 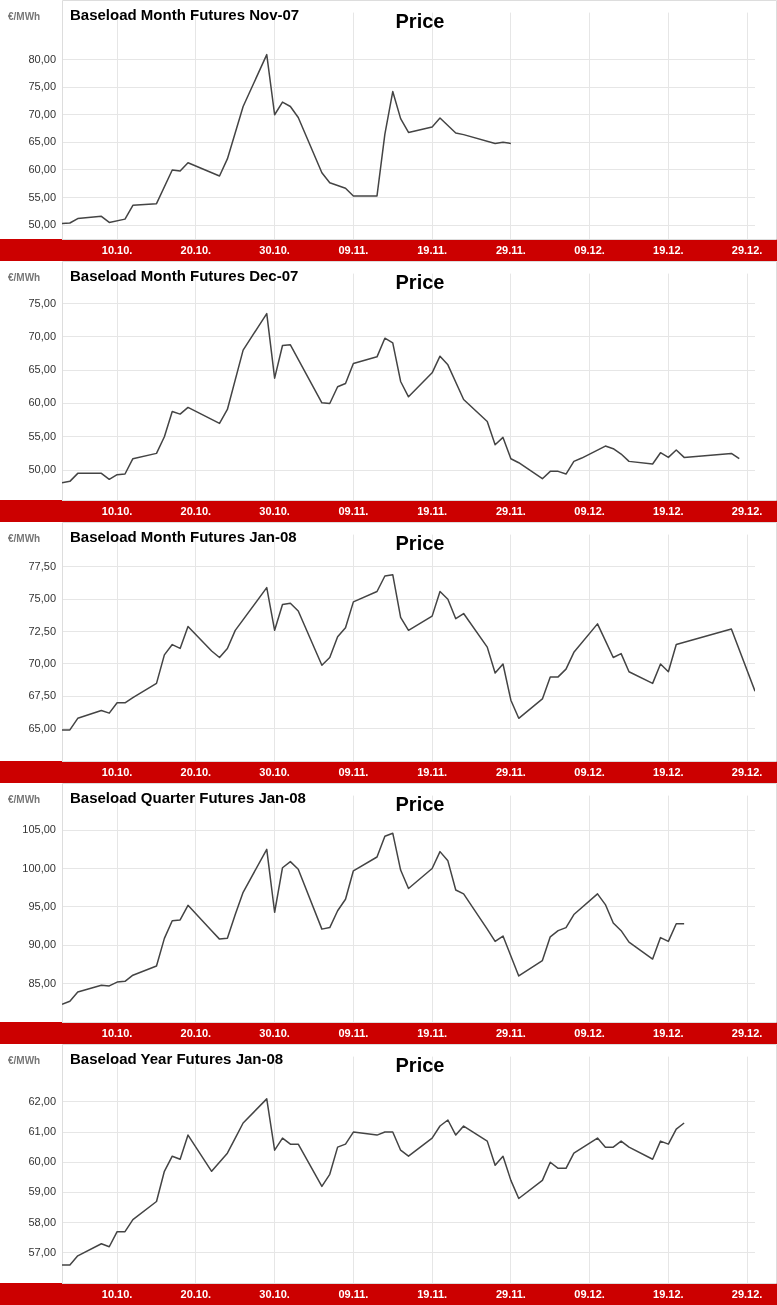 What do you see at coordinates (42, 630) in the screenshot?
I see `y-tick-label: 72,50` at bounding box center [42, 630].